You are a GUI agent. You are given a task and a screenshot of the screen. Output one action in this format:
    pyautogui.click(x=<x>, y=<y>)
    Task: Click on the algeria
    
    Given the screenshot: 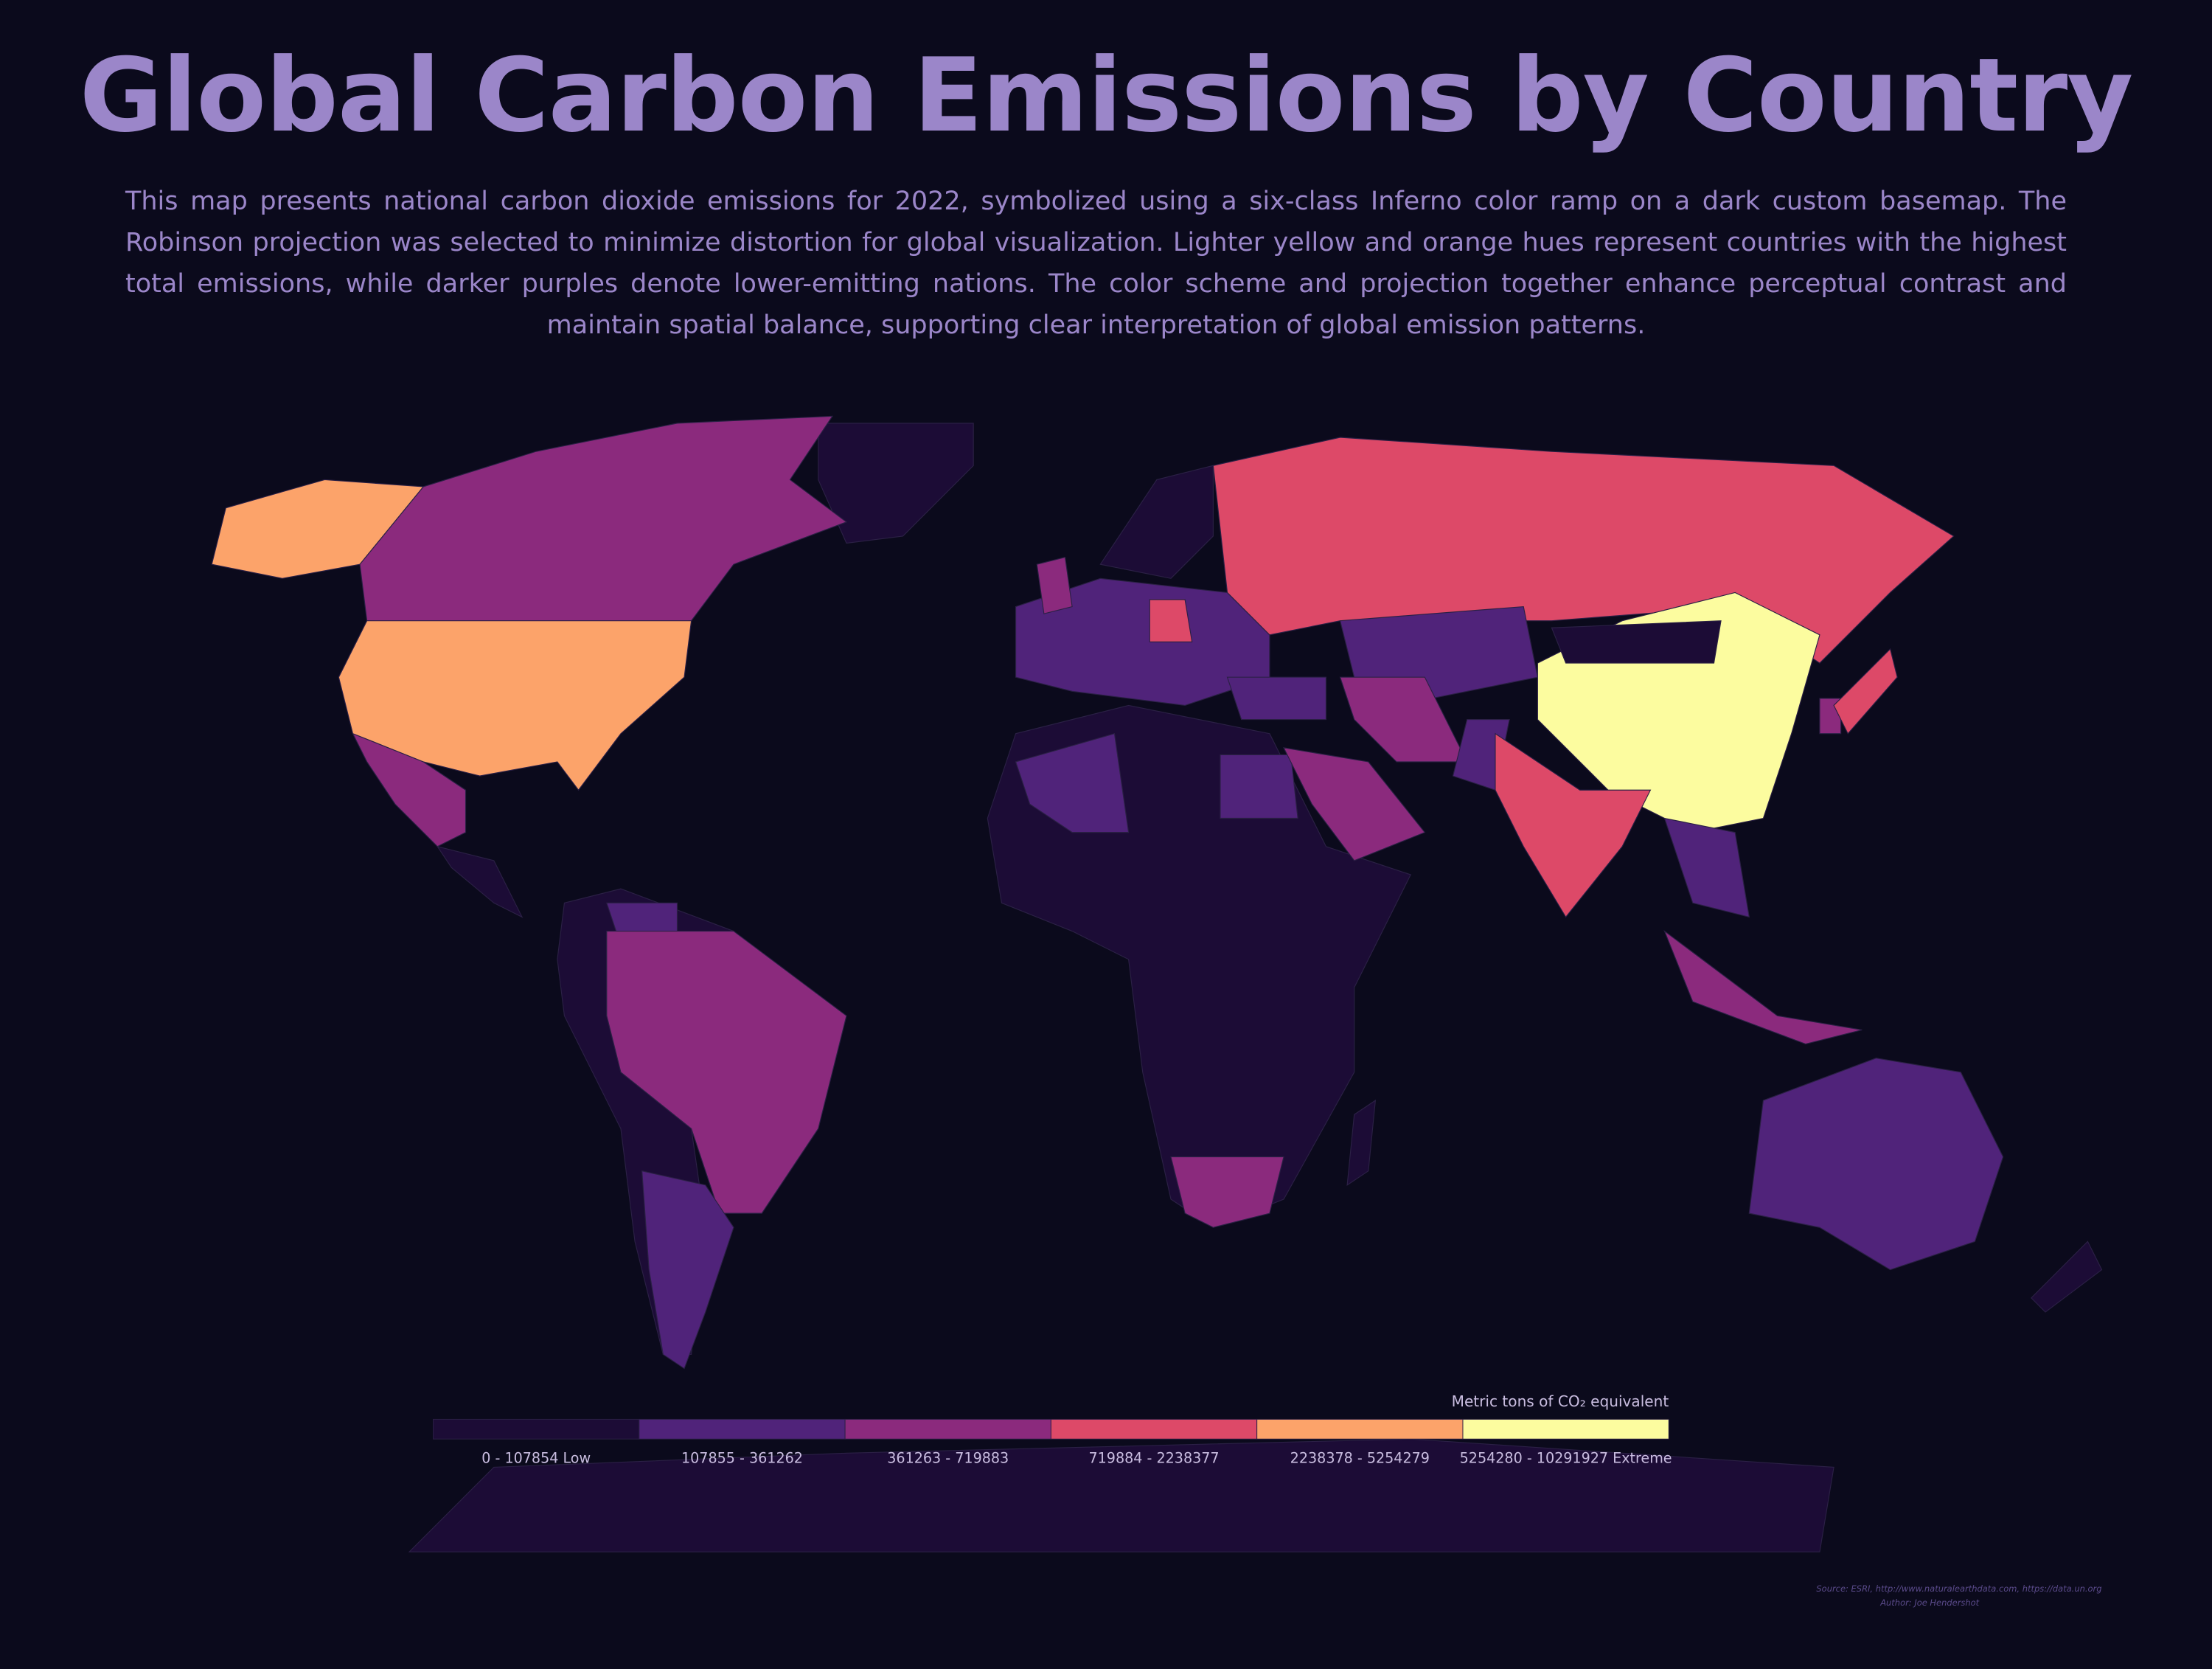 What is the action you would take?
    pyautogui.click(x=1072, y=783)
    